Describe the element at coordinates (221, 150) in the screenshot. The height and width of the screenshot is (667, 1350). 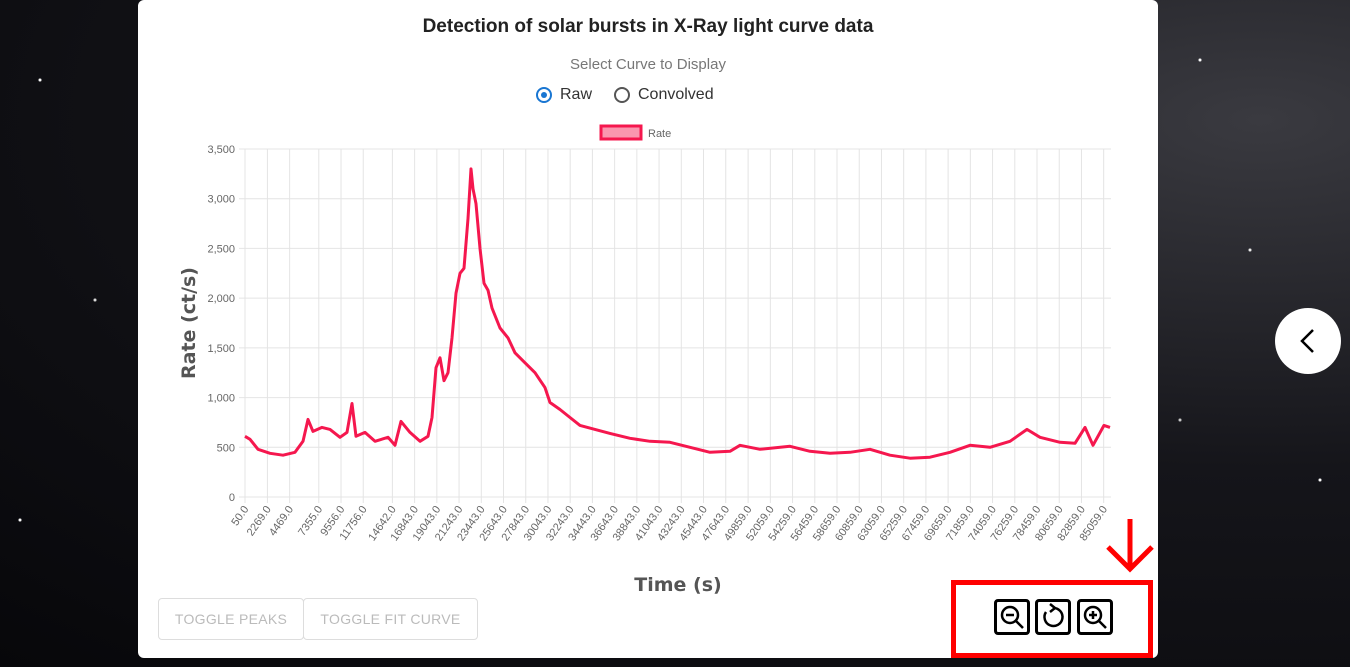
I see `y-tick-label: 3,500` at that location.